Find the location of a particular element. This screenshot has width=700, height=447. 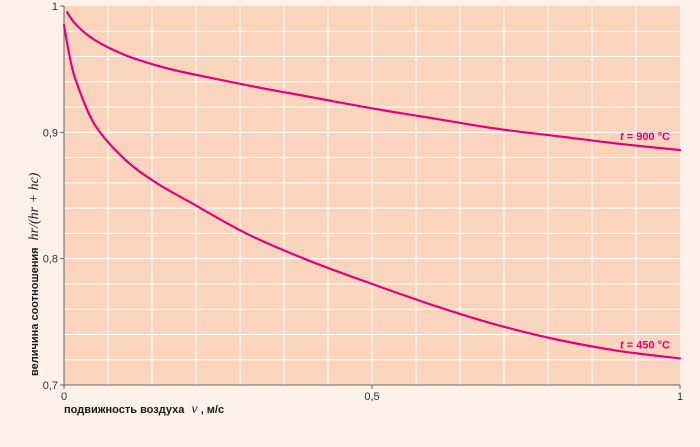

y-tick-label: 0,7 is located at coordinates (50, 386).